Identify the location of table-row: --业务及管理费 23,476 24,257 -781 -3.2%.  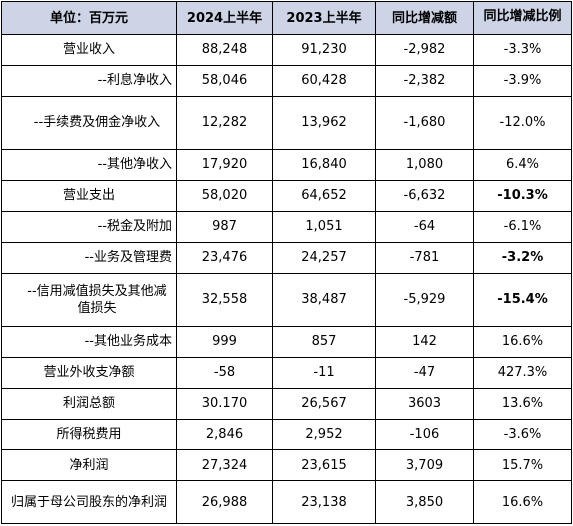
(286, 257).